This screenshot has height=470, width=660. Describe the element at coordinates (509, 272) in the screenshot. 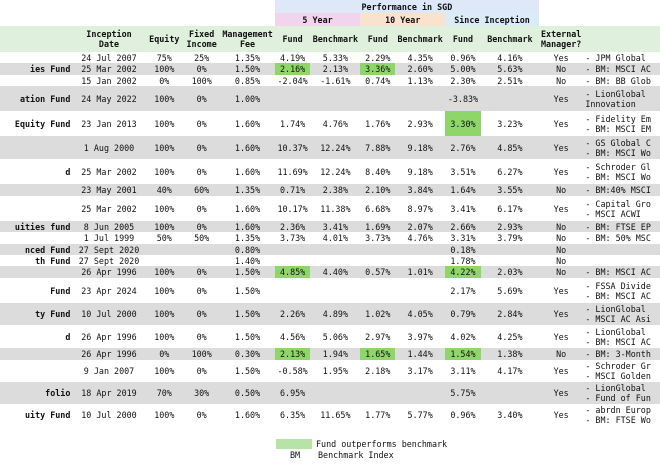

I see `cell-benchmark-since: 2.03%` at that location.